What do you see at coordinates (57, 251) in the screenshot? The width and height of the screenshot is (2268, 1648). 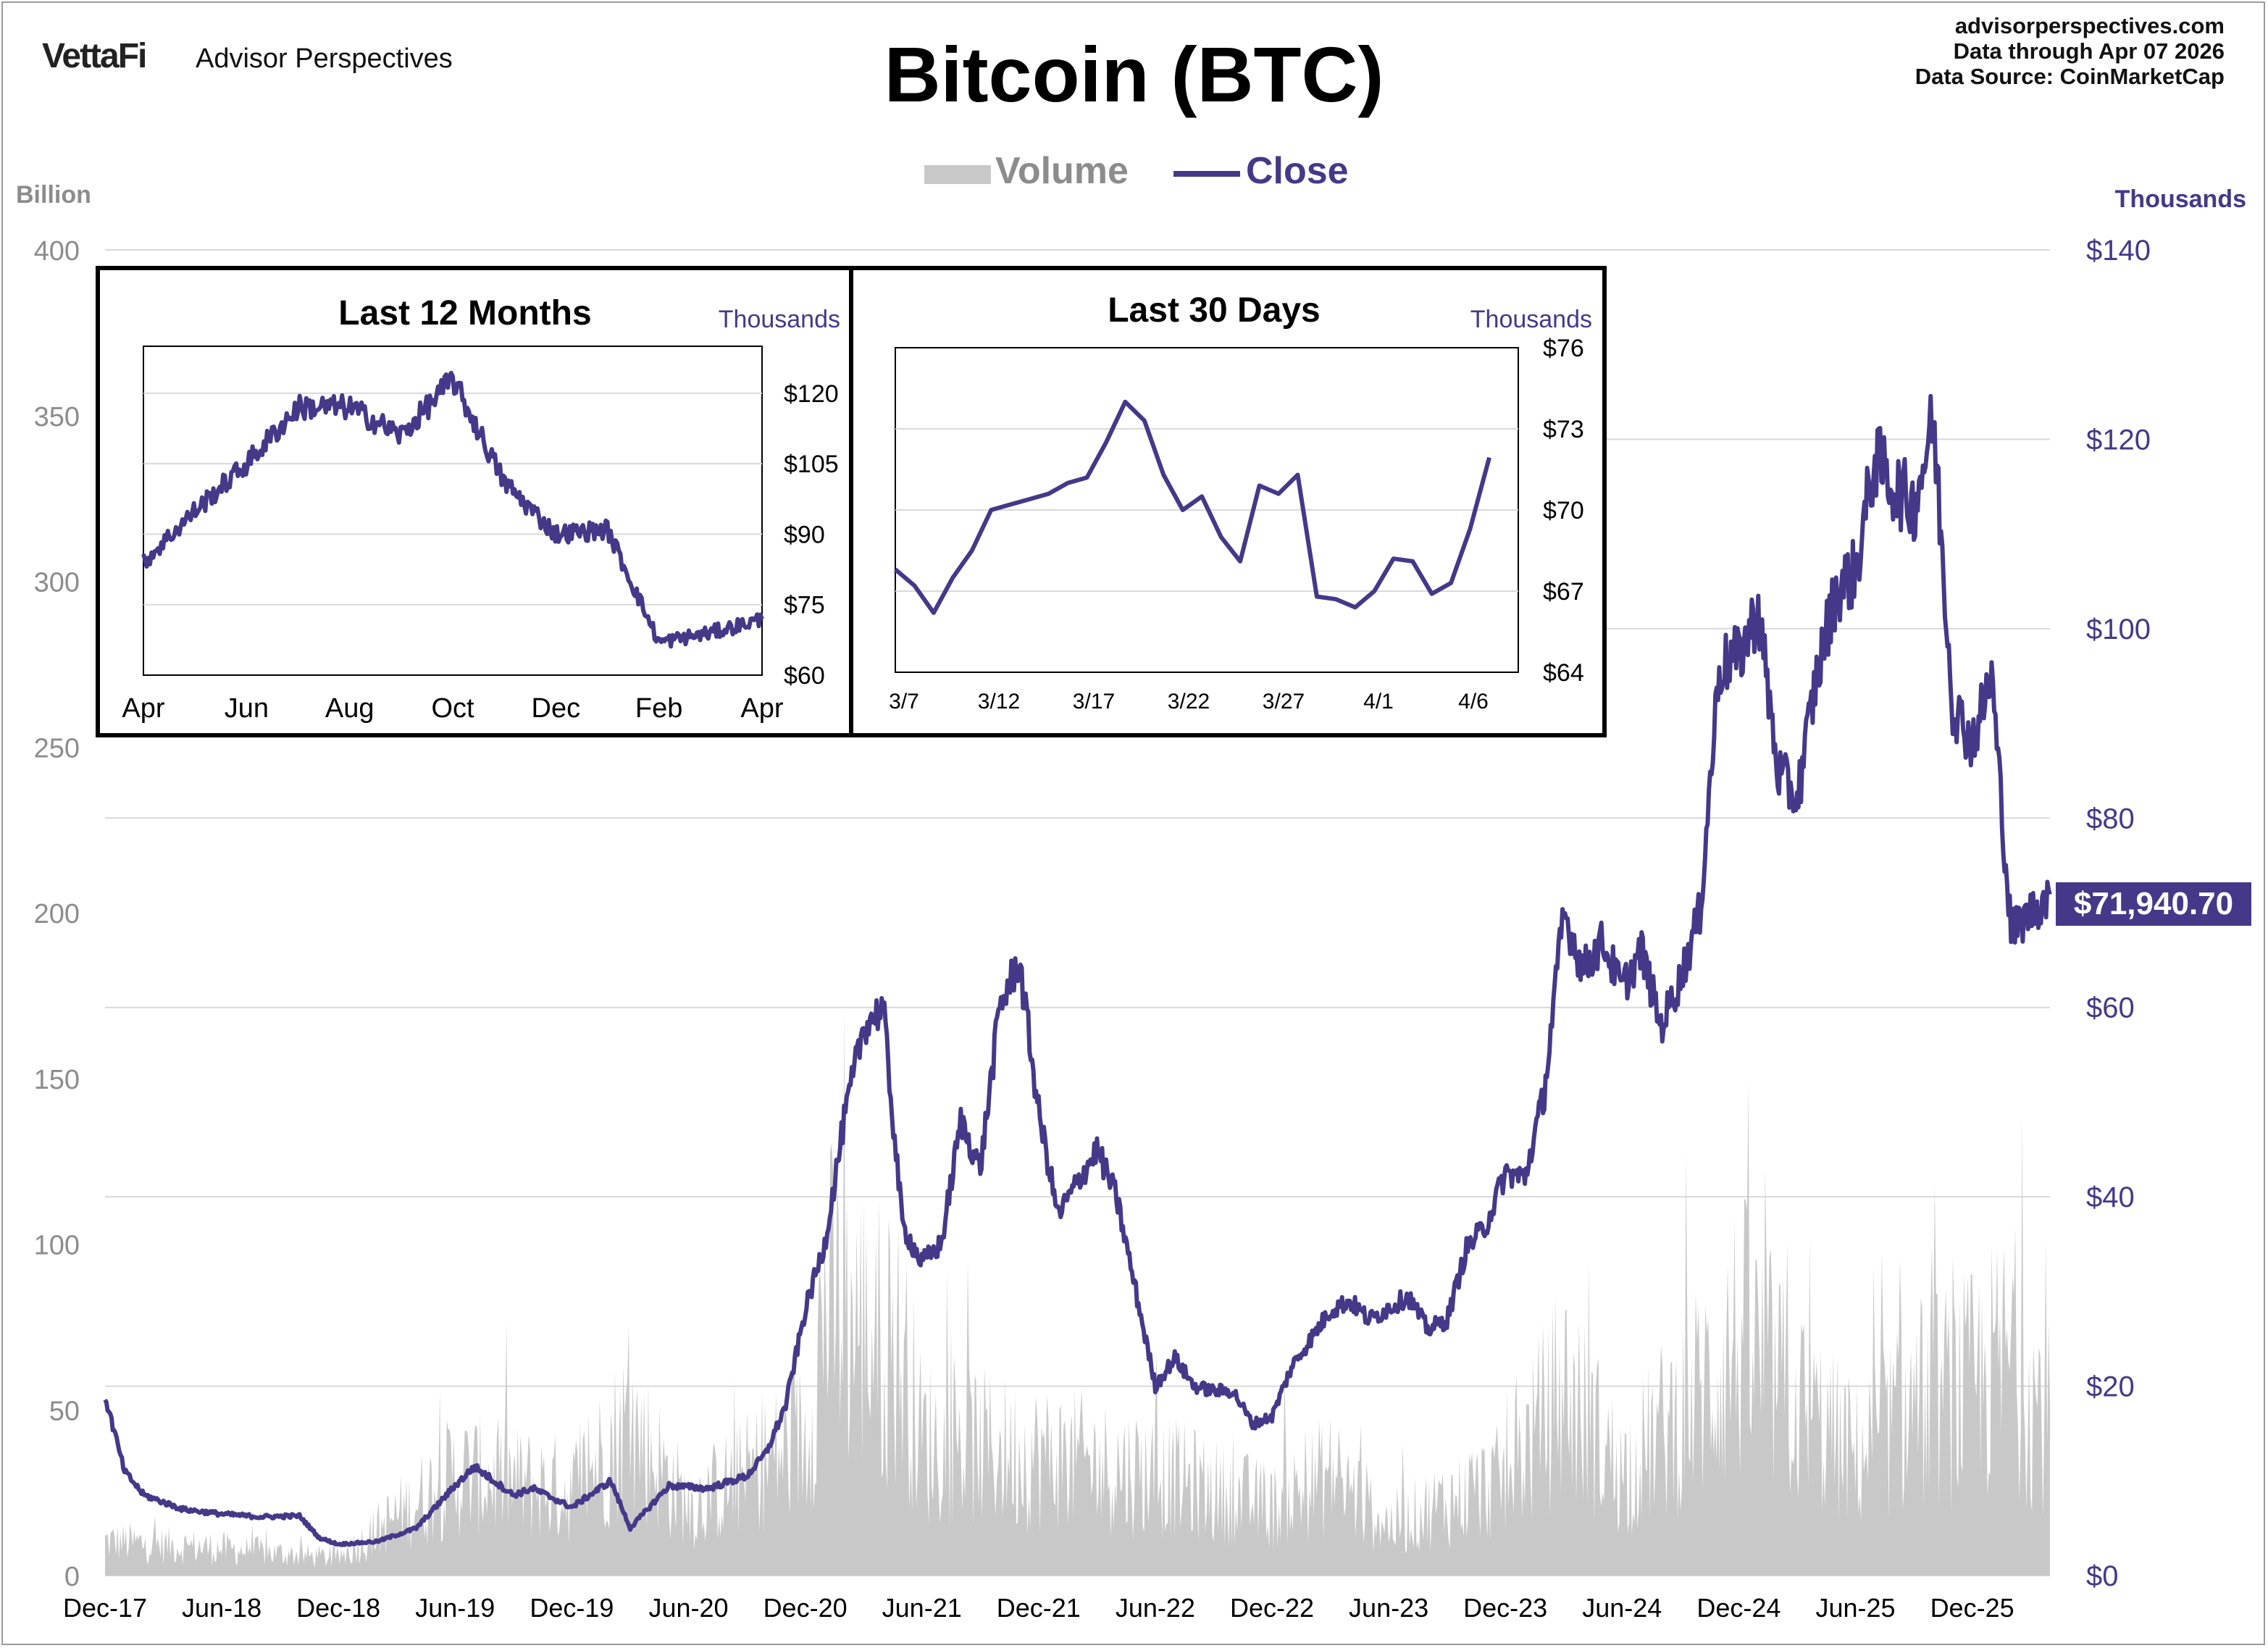 I see `left-axis-tick-label: 400` at bounding box center [57, 251].